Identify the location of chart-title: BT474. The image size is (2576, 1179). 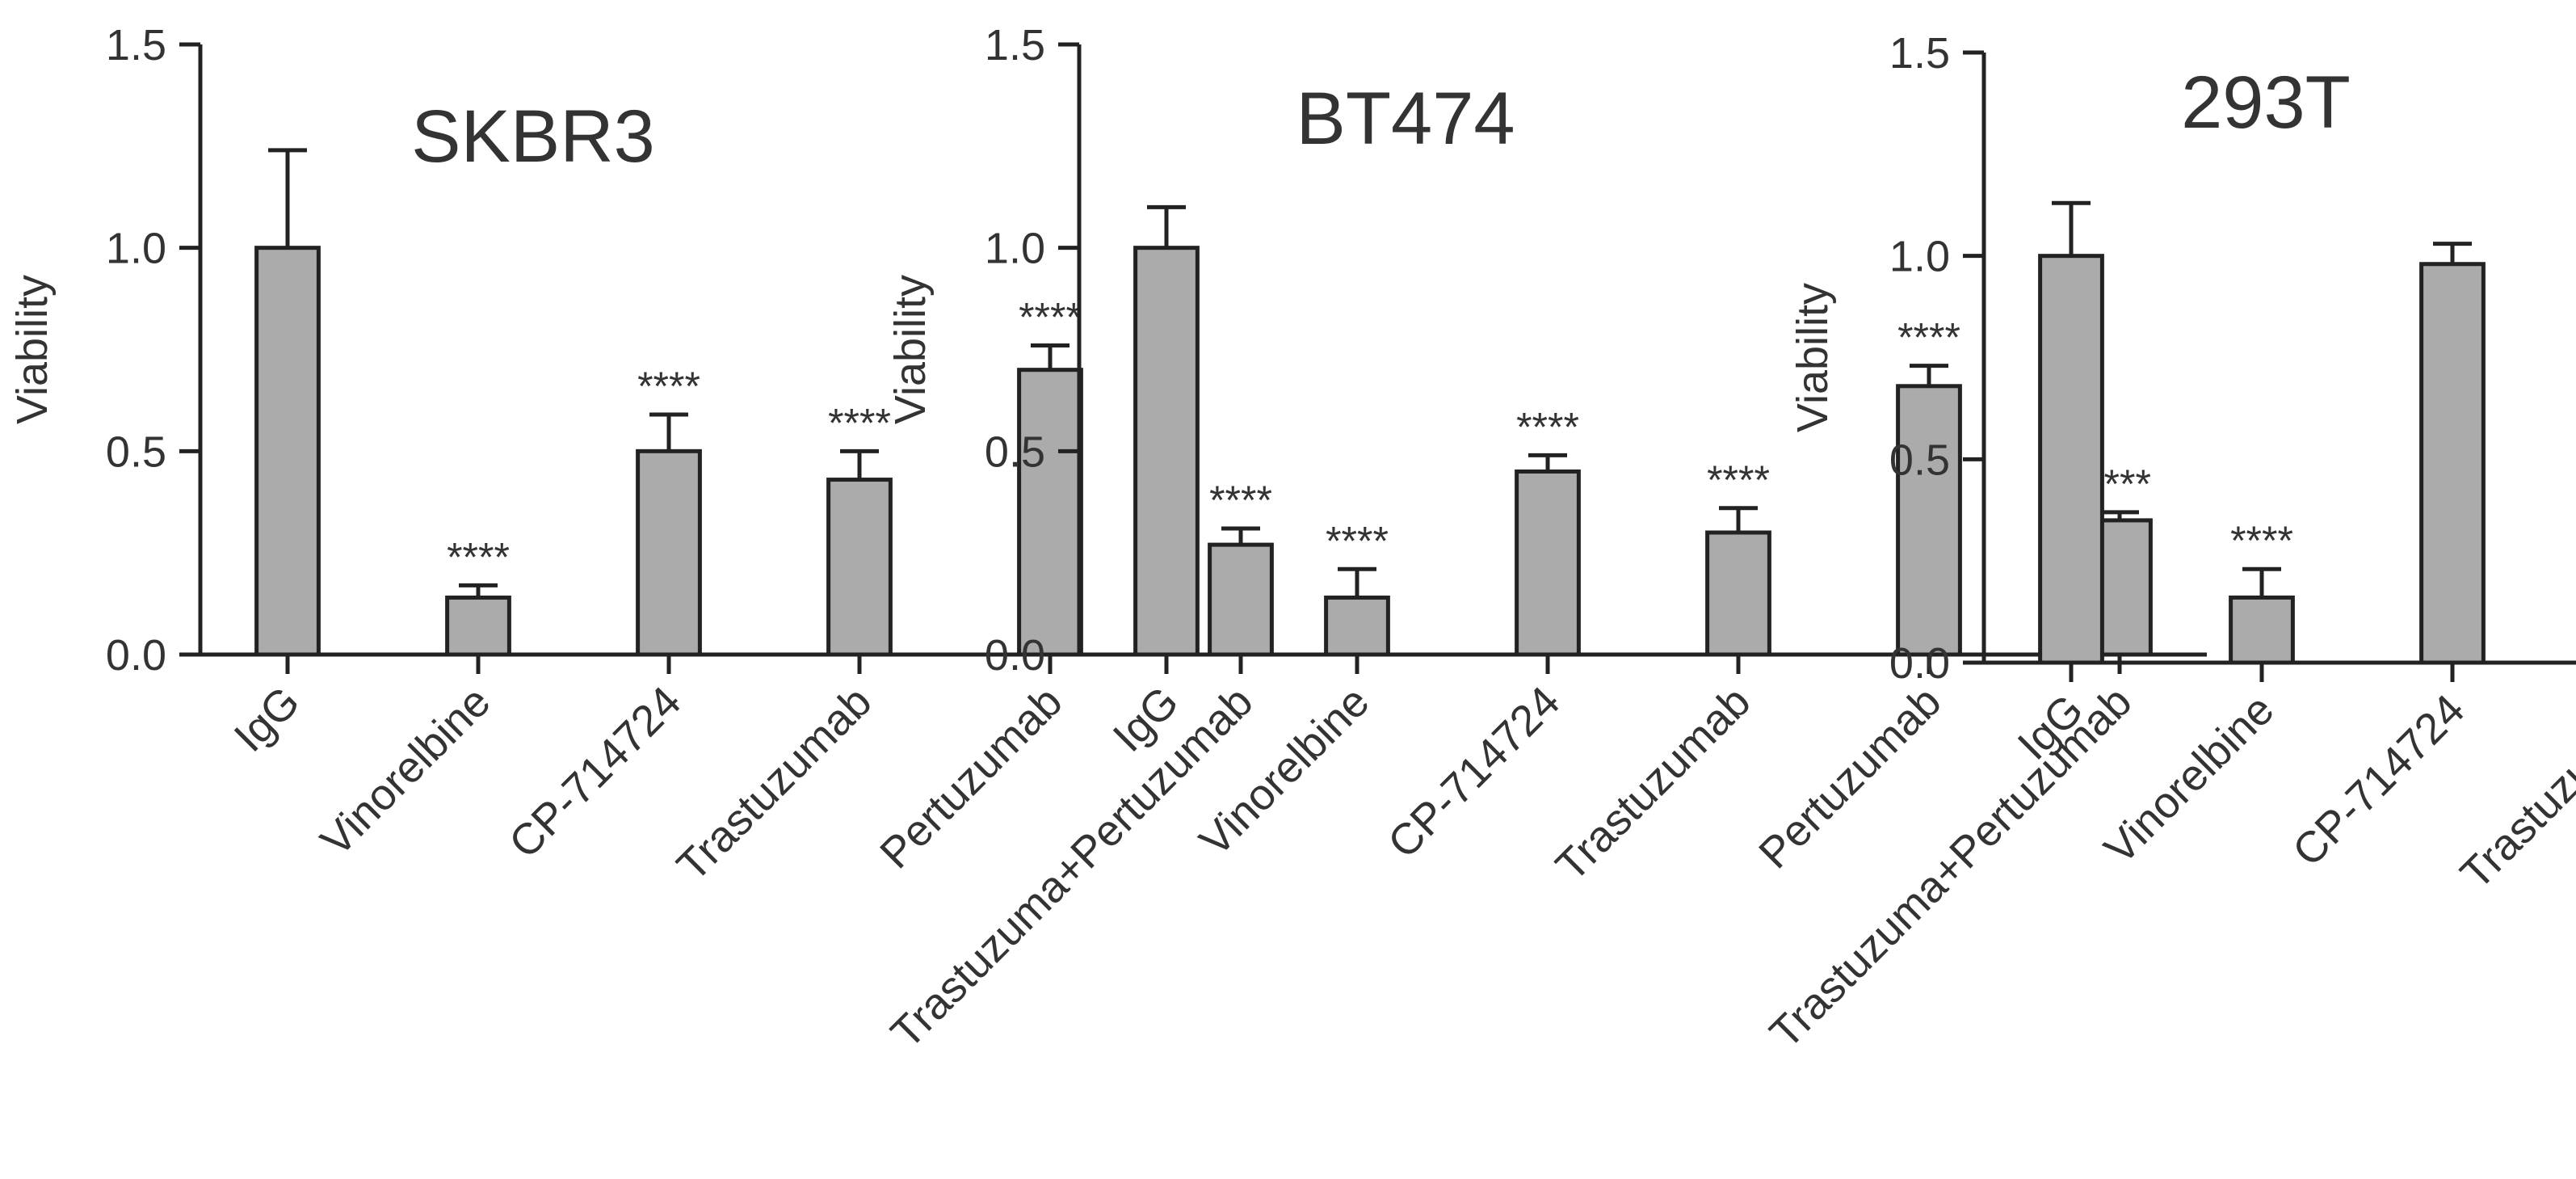
(1406, 119).